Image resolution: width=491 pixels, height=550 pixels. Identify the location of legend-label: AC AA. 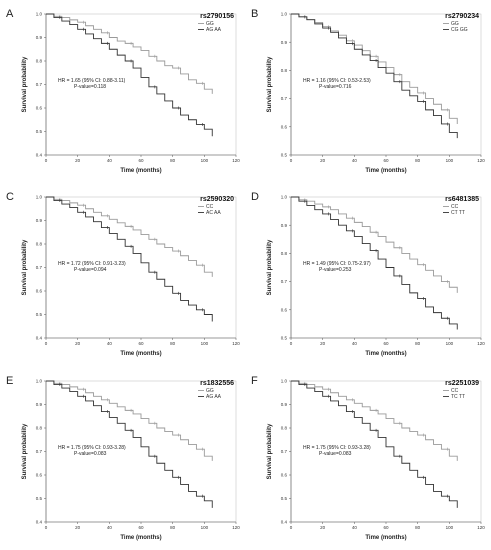
(213, 213).